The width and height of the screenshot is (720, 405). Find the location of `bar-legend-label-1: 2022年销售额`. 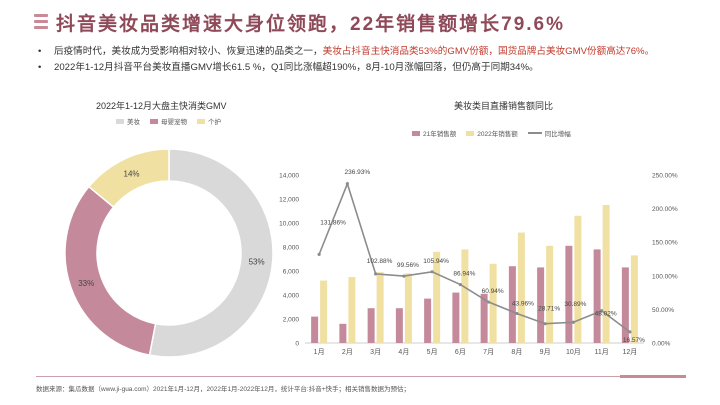

bar-legend-label-1: 2022年销售额 is located at coordinates (497, 134).